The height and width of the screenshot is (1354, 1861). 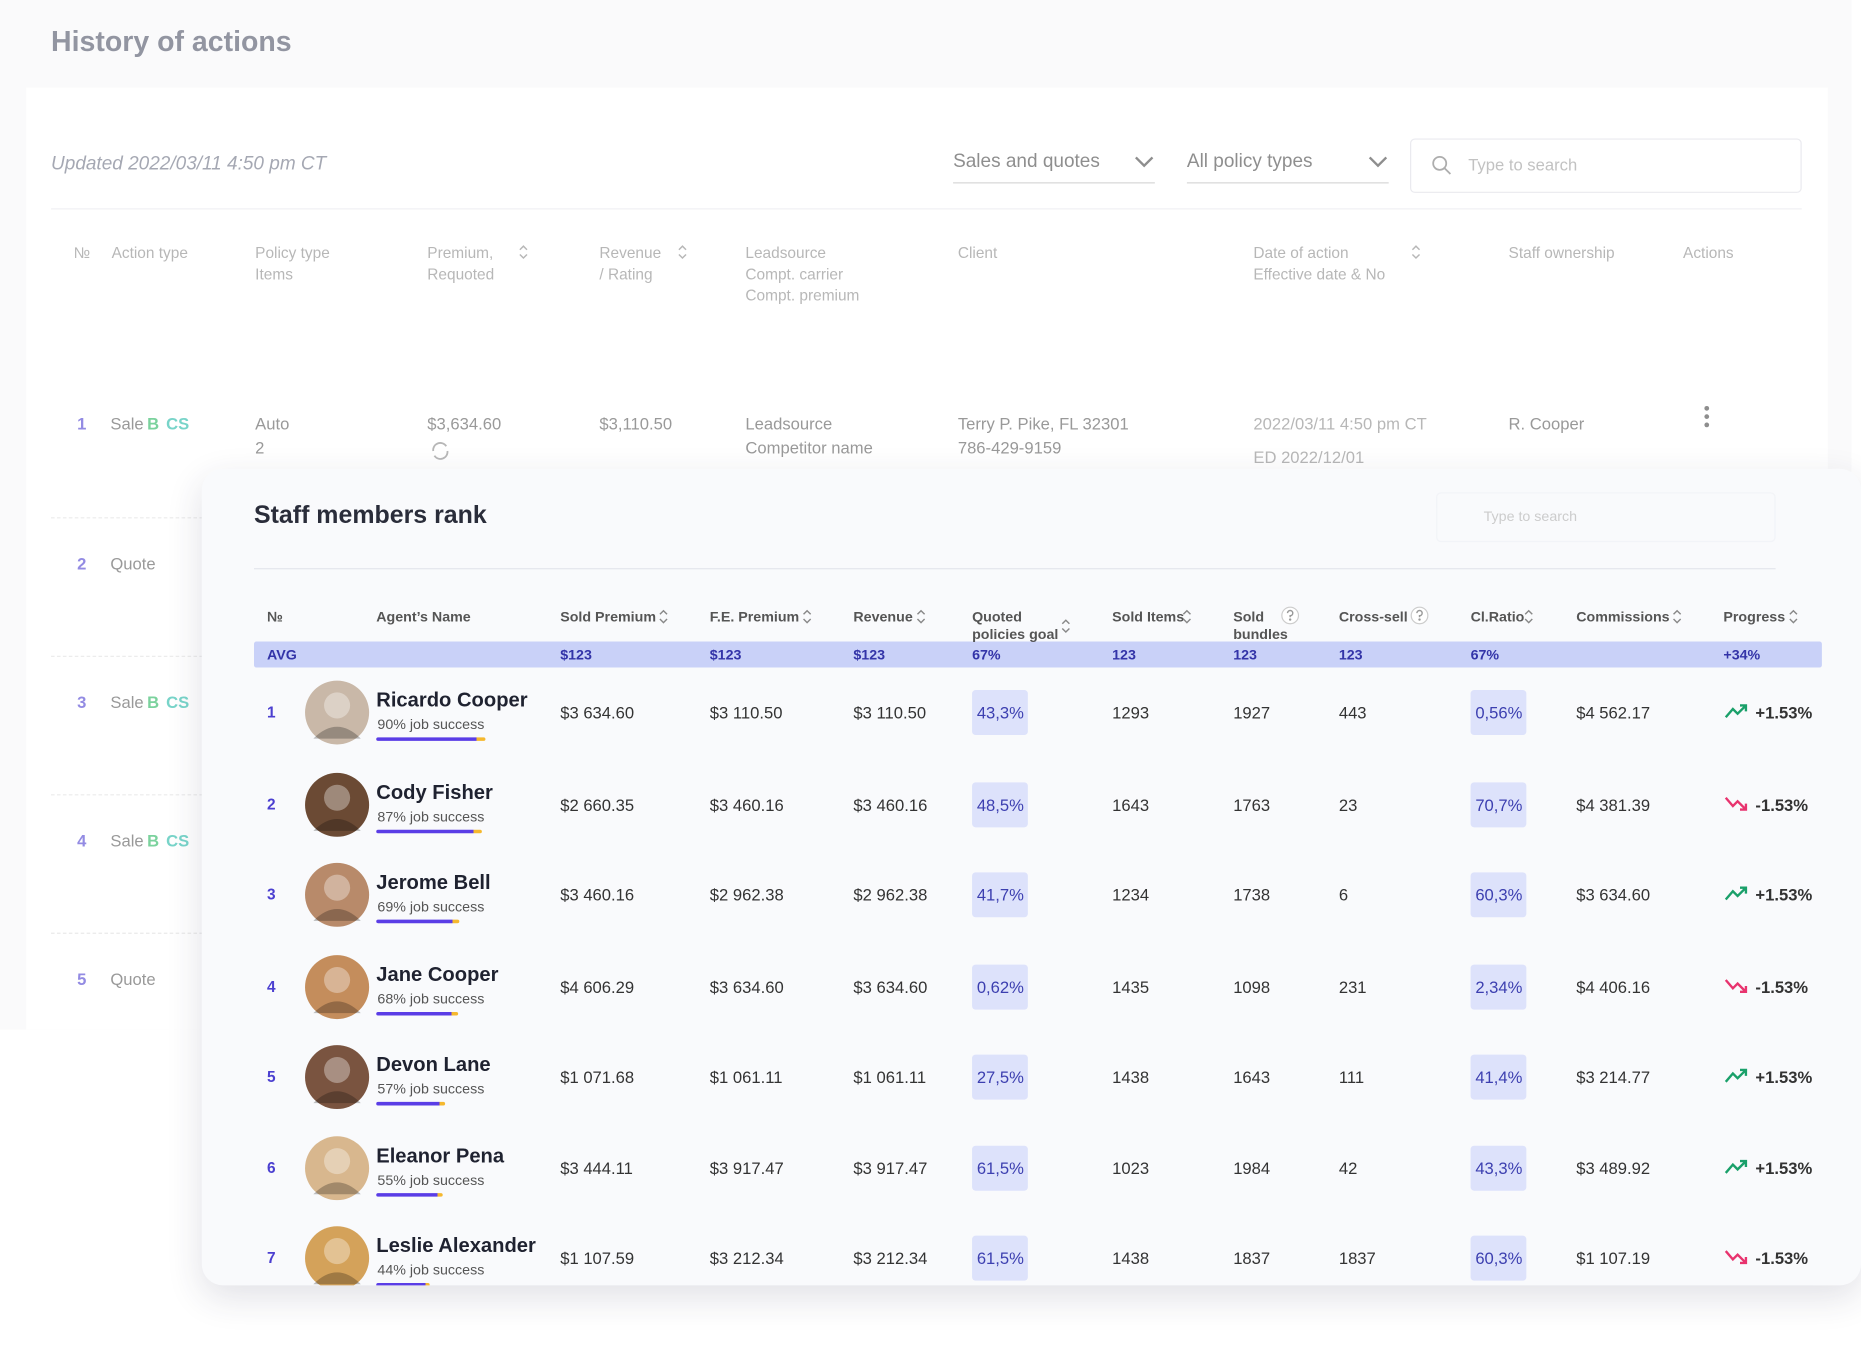 I want to click on rank-number: 6, so click(x=271, y=1167).